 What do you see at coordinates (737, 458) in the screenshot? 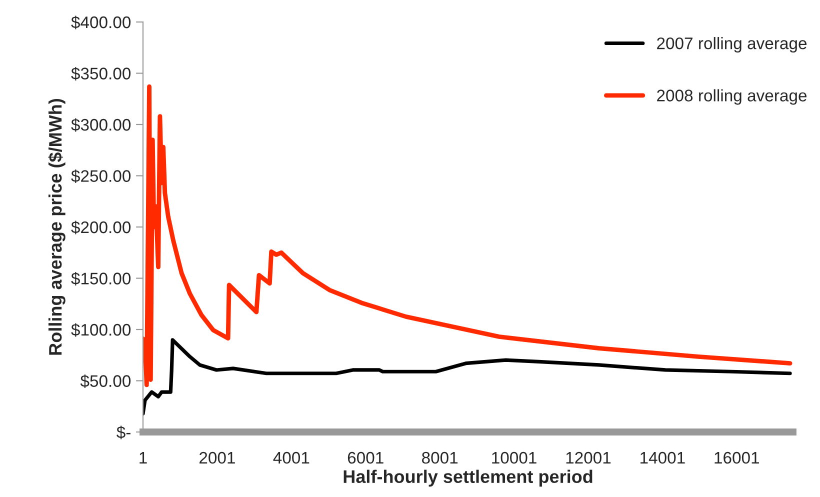
I see `x-tick-label: 16001` at bounding box center [737, 458].